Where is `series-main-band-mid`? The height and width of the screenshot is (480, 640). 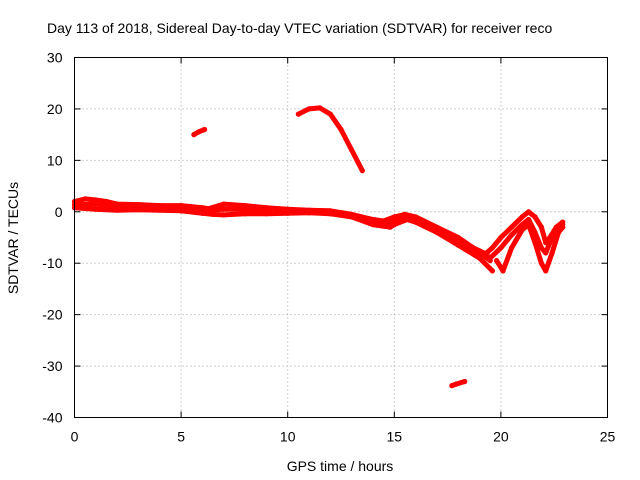
series-main-band-mid is located at coordinates (282, 232).